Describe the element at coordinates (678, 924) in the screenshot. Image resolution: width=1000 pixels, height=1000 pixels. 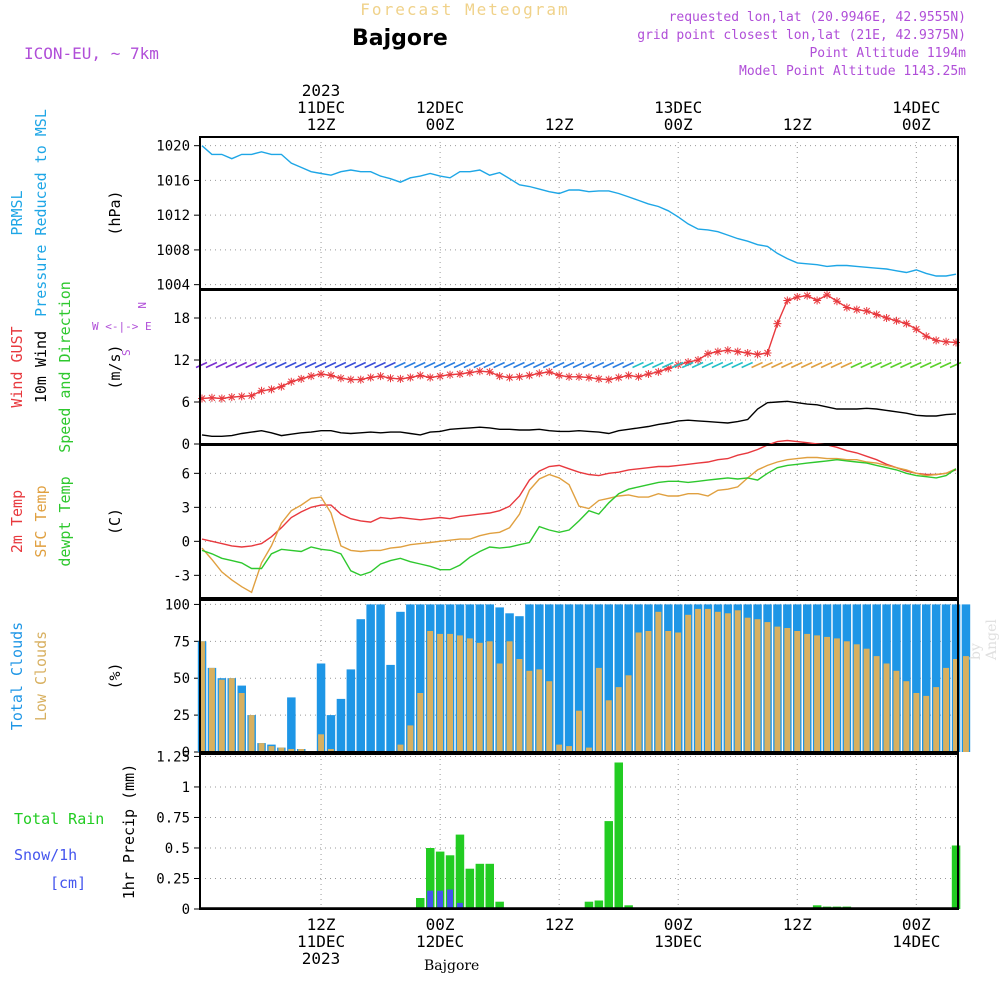
I see `time-label-bottom: 00Z` at that location.